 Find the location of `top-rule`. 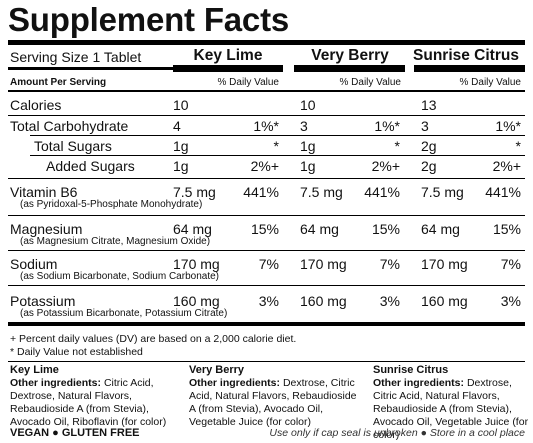

top-rule is located at coordinates (266, 42).